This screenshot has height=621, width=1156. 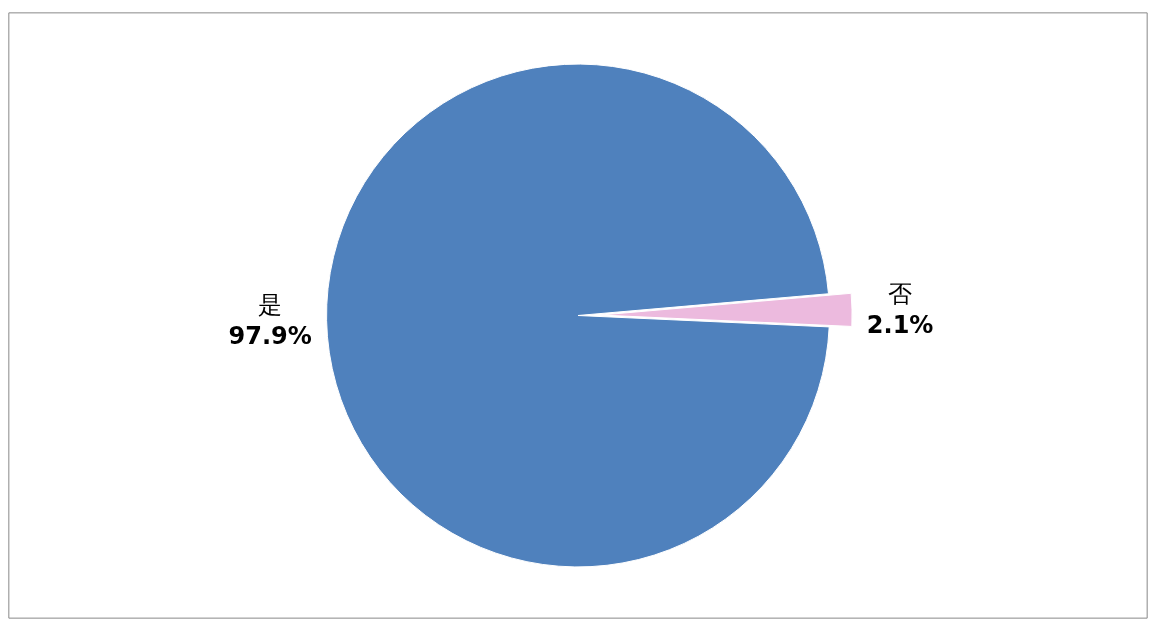 I want to click on slice-label: 否, so click(x=900, y=294).